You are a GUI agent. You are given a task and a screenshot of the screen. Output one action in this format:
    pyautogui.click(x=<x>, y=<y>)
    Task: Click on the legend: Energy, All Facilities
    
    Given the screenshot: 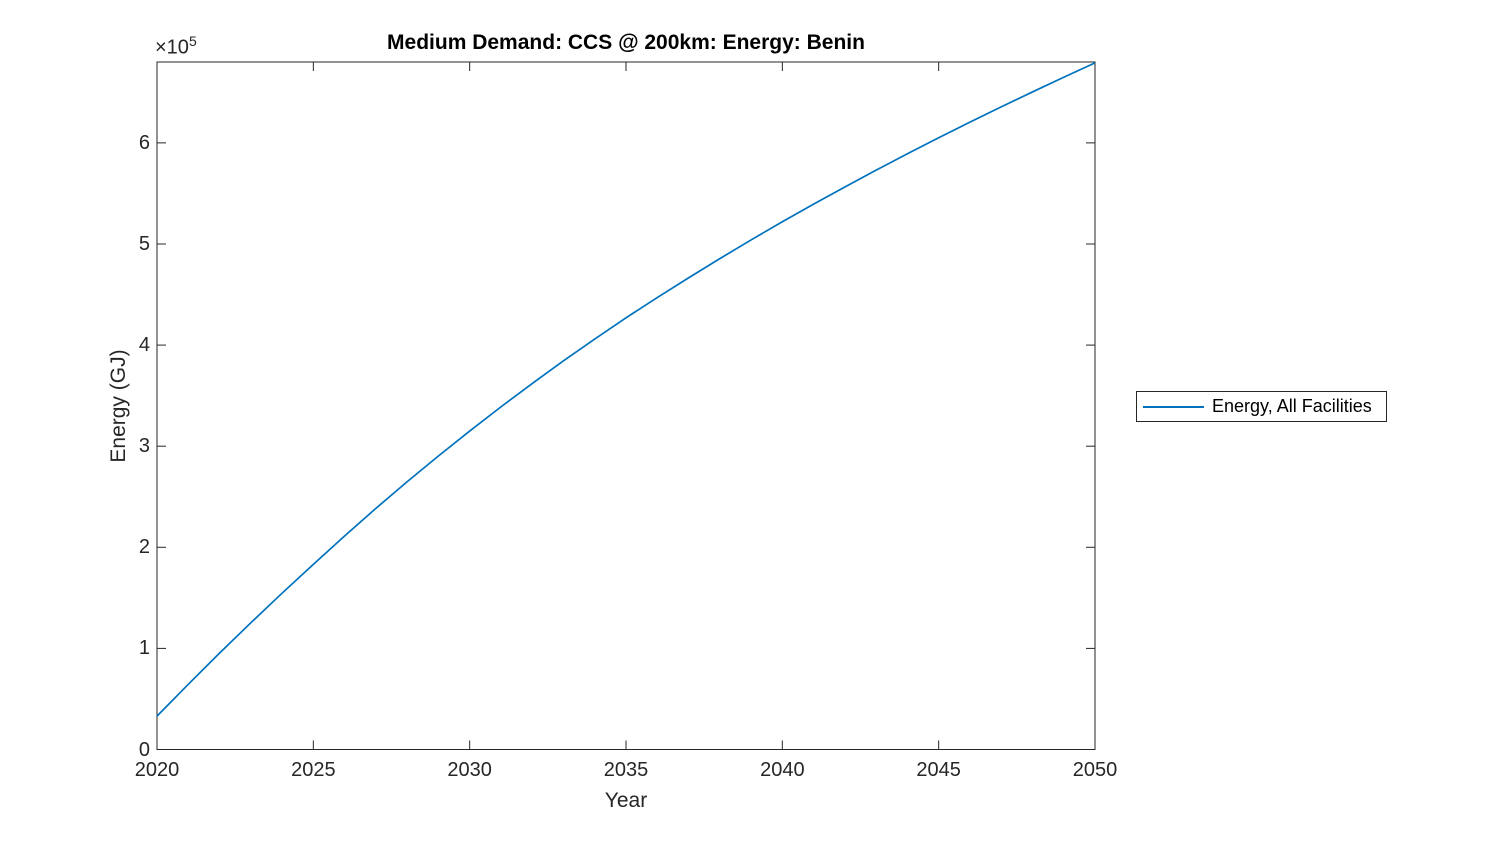 What is the action you would take?
    pyautogui.click(x=1261, y=406)
    